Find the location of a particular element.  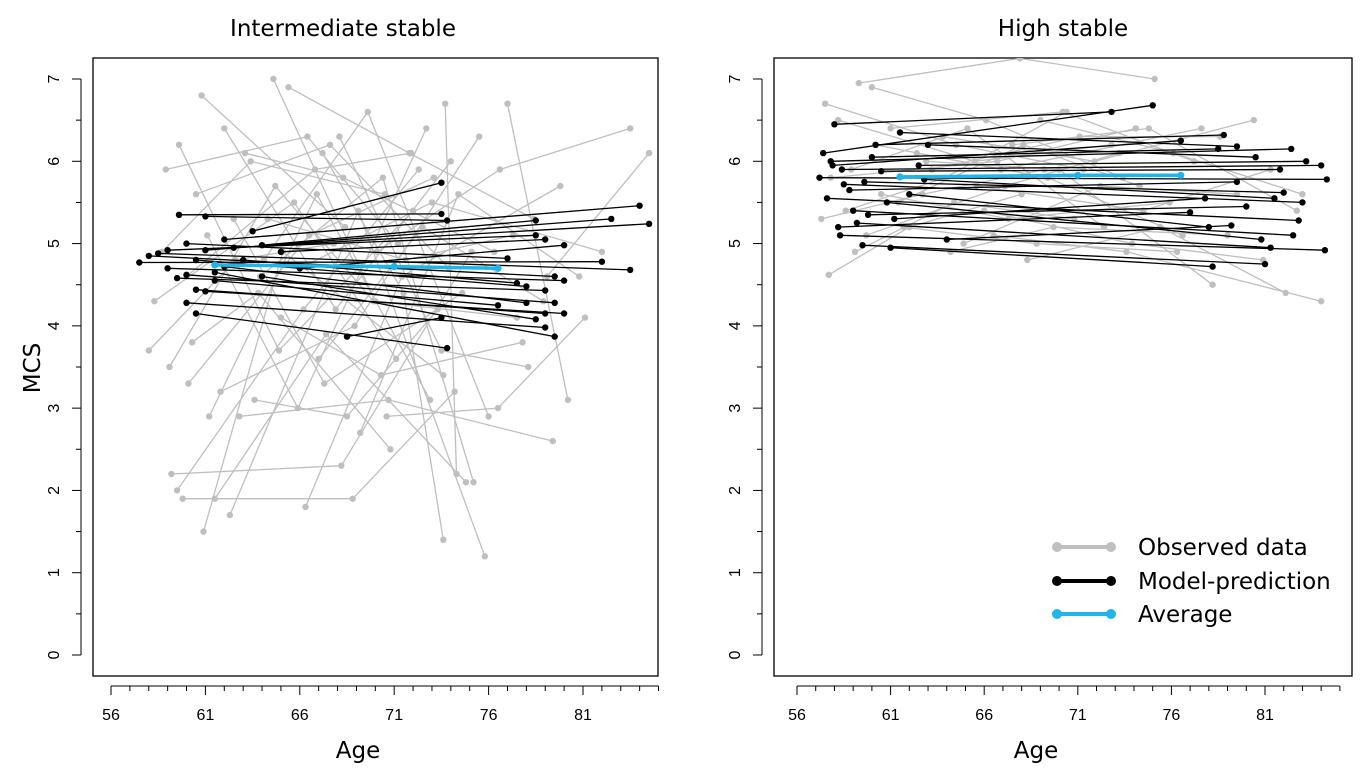

data-layer is located at coordinates (1073, 181).